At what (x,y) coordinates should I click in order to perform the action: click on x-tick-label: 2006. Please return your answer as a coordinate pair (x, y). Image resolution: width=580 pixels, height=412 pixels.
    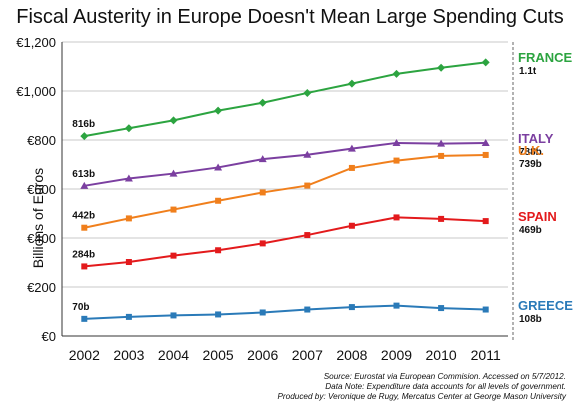
    Looking at the image, I should click on (262, 355).